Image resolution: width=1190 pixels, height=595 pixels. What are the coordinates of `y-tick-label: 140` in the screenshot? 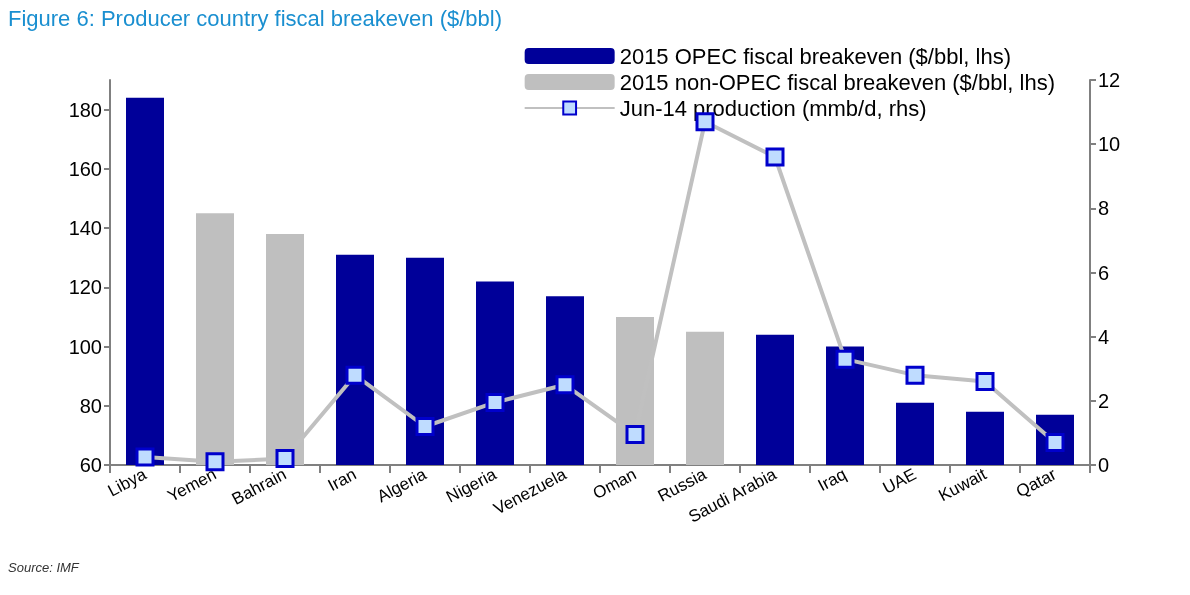 It's located at (85, 228).